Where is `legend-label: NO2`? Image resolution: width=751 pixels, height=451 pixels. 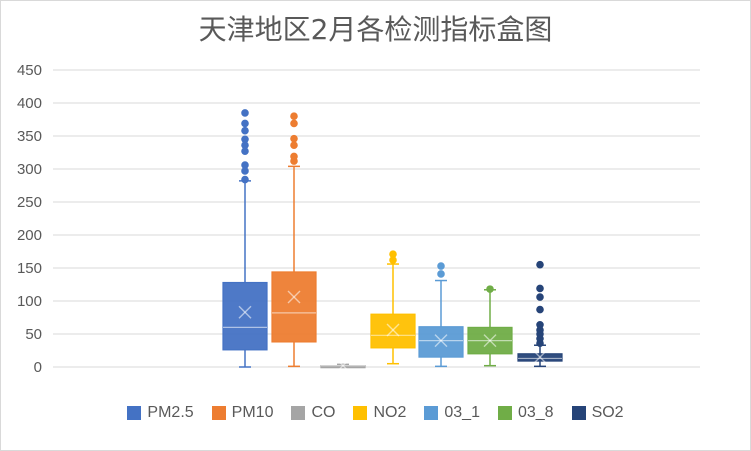 legend-label: NO2 is located at coordinates (390, 412).